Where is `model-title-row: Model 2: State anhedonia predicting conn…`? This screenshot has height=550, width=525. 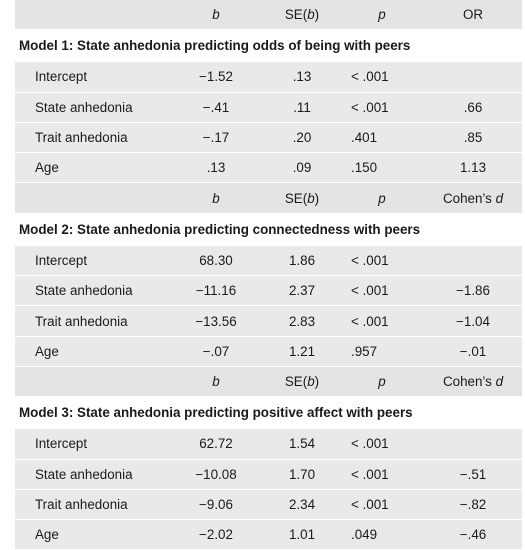
model-title-row: Model 2: State anhedonia predicting conn… is located at coordinates (262, 229).